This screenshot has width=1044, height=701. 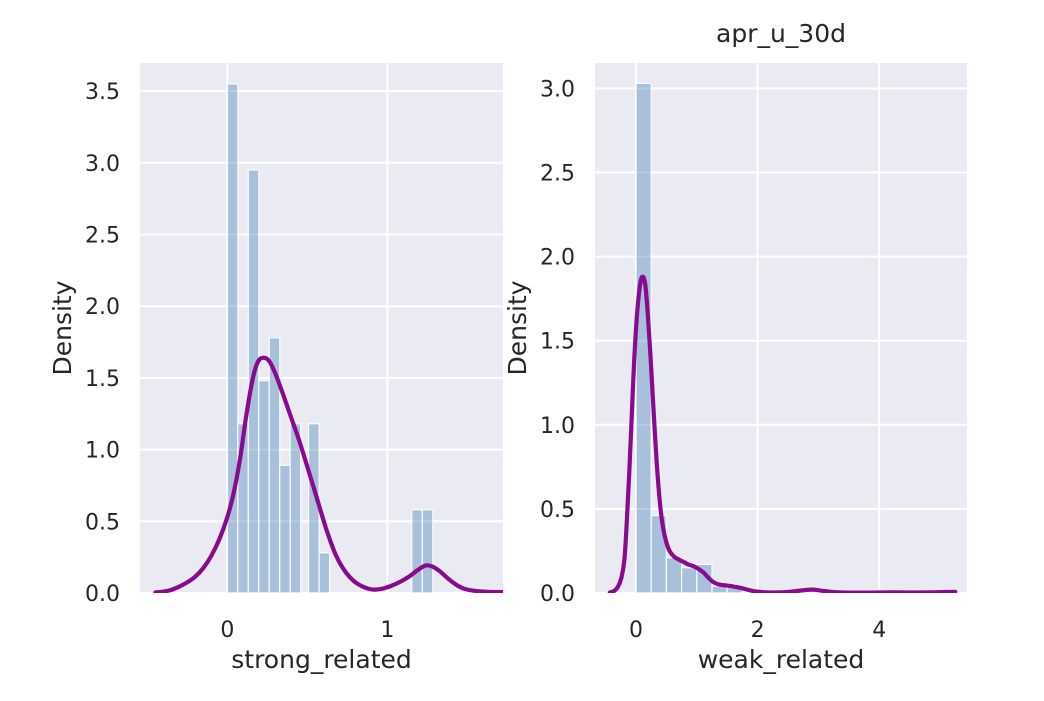 I want to click on x-tick-label: 4, so click(x=879, y=630).